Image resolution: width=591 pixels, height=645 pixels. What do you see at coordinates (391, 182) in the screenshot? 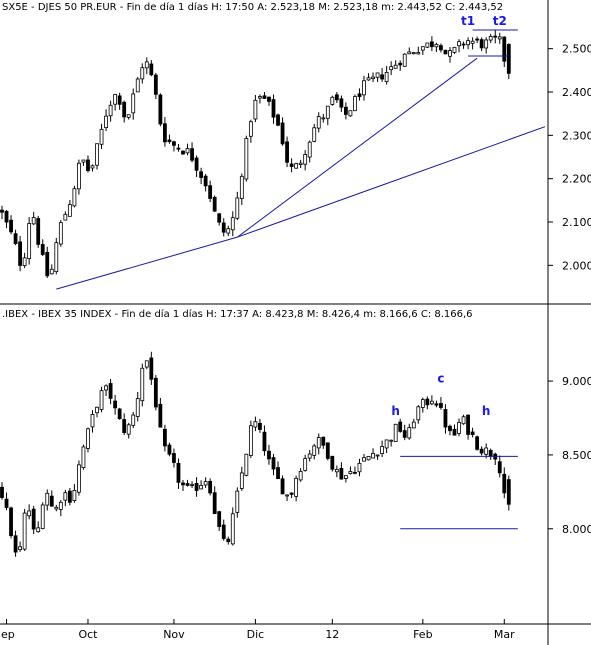
I see `trend-line` at bounding box center [391, 182].